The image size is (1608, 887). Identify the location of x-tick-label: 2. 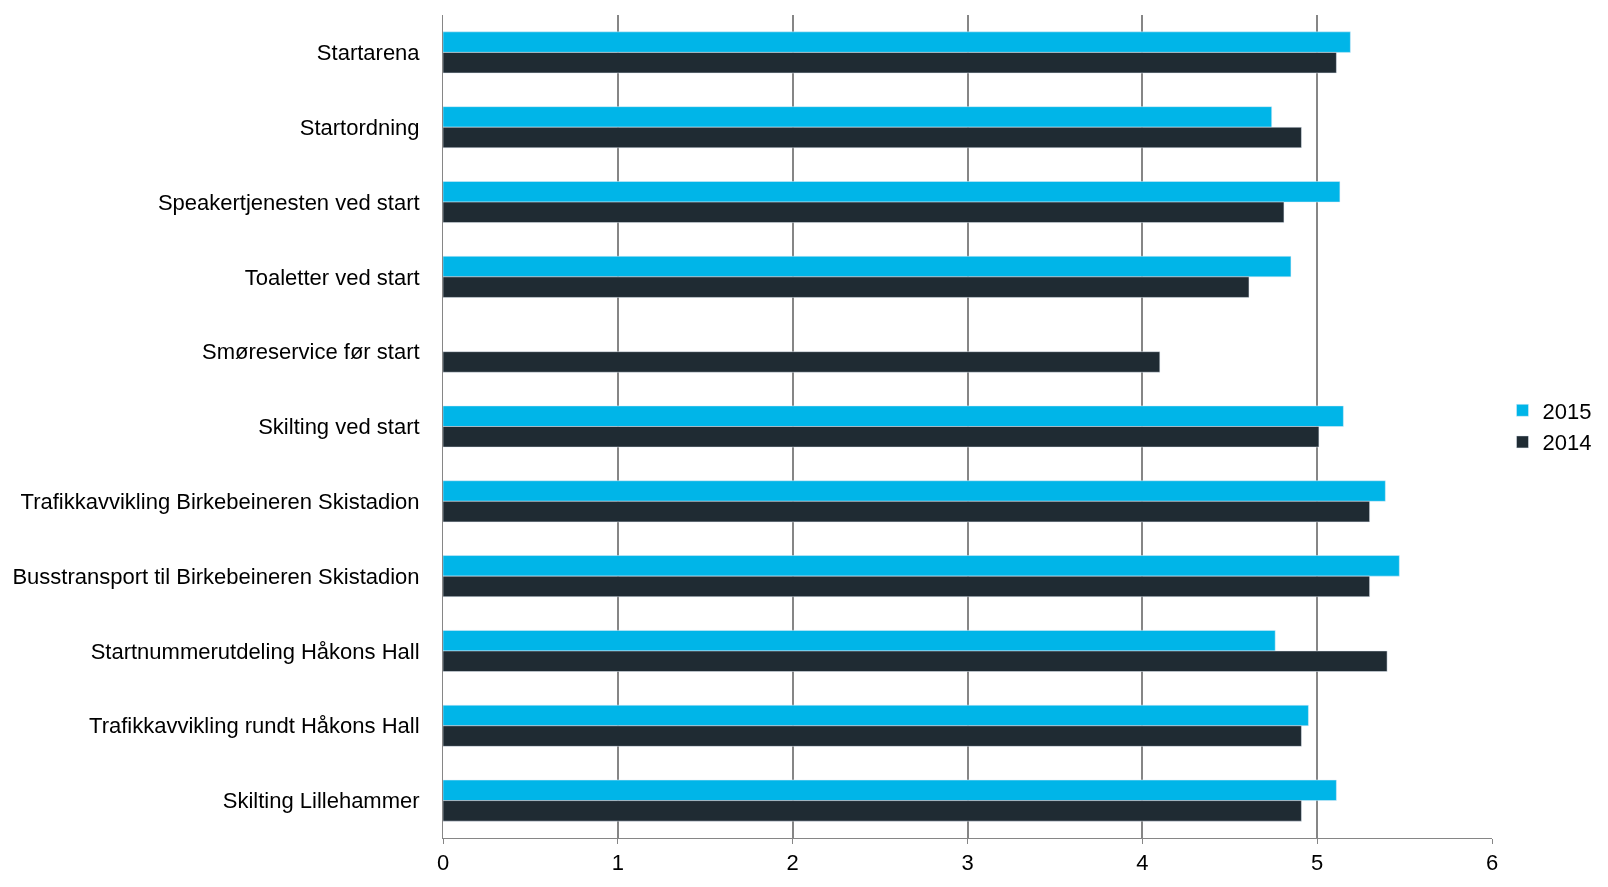
(792, 863).